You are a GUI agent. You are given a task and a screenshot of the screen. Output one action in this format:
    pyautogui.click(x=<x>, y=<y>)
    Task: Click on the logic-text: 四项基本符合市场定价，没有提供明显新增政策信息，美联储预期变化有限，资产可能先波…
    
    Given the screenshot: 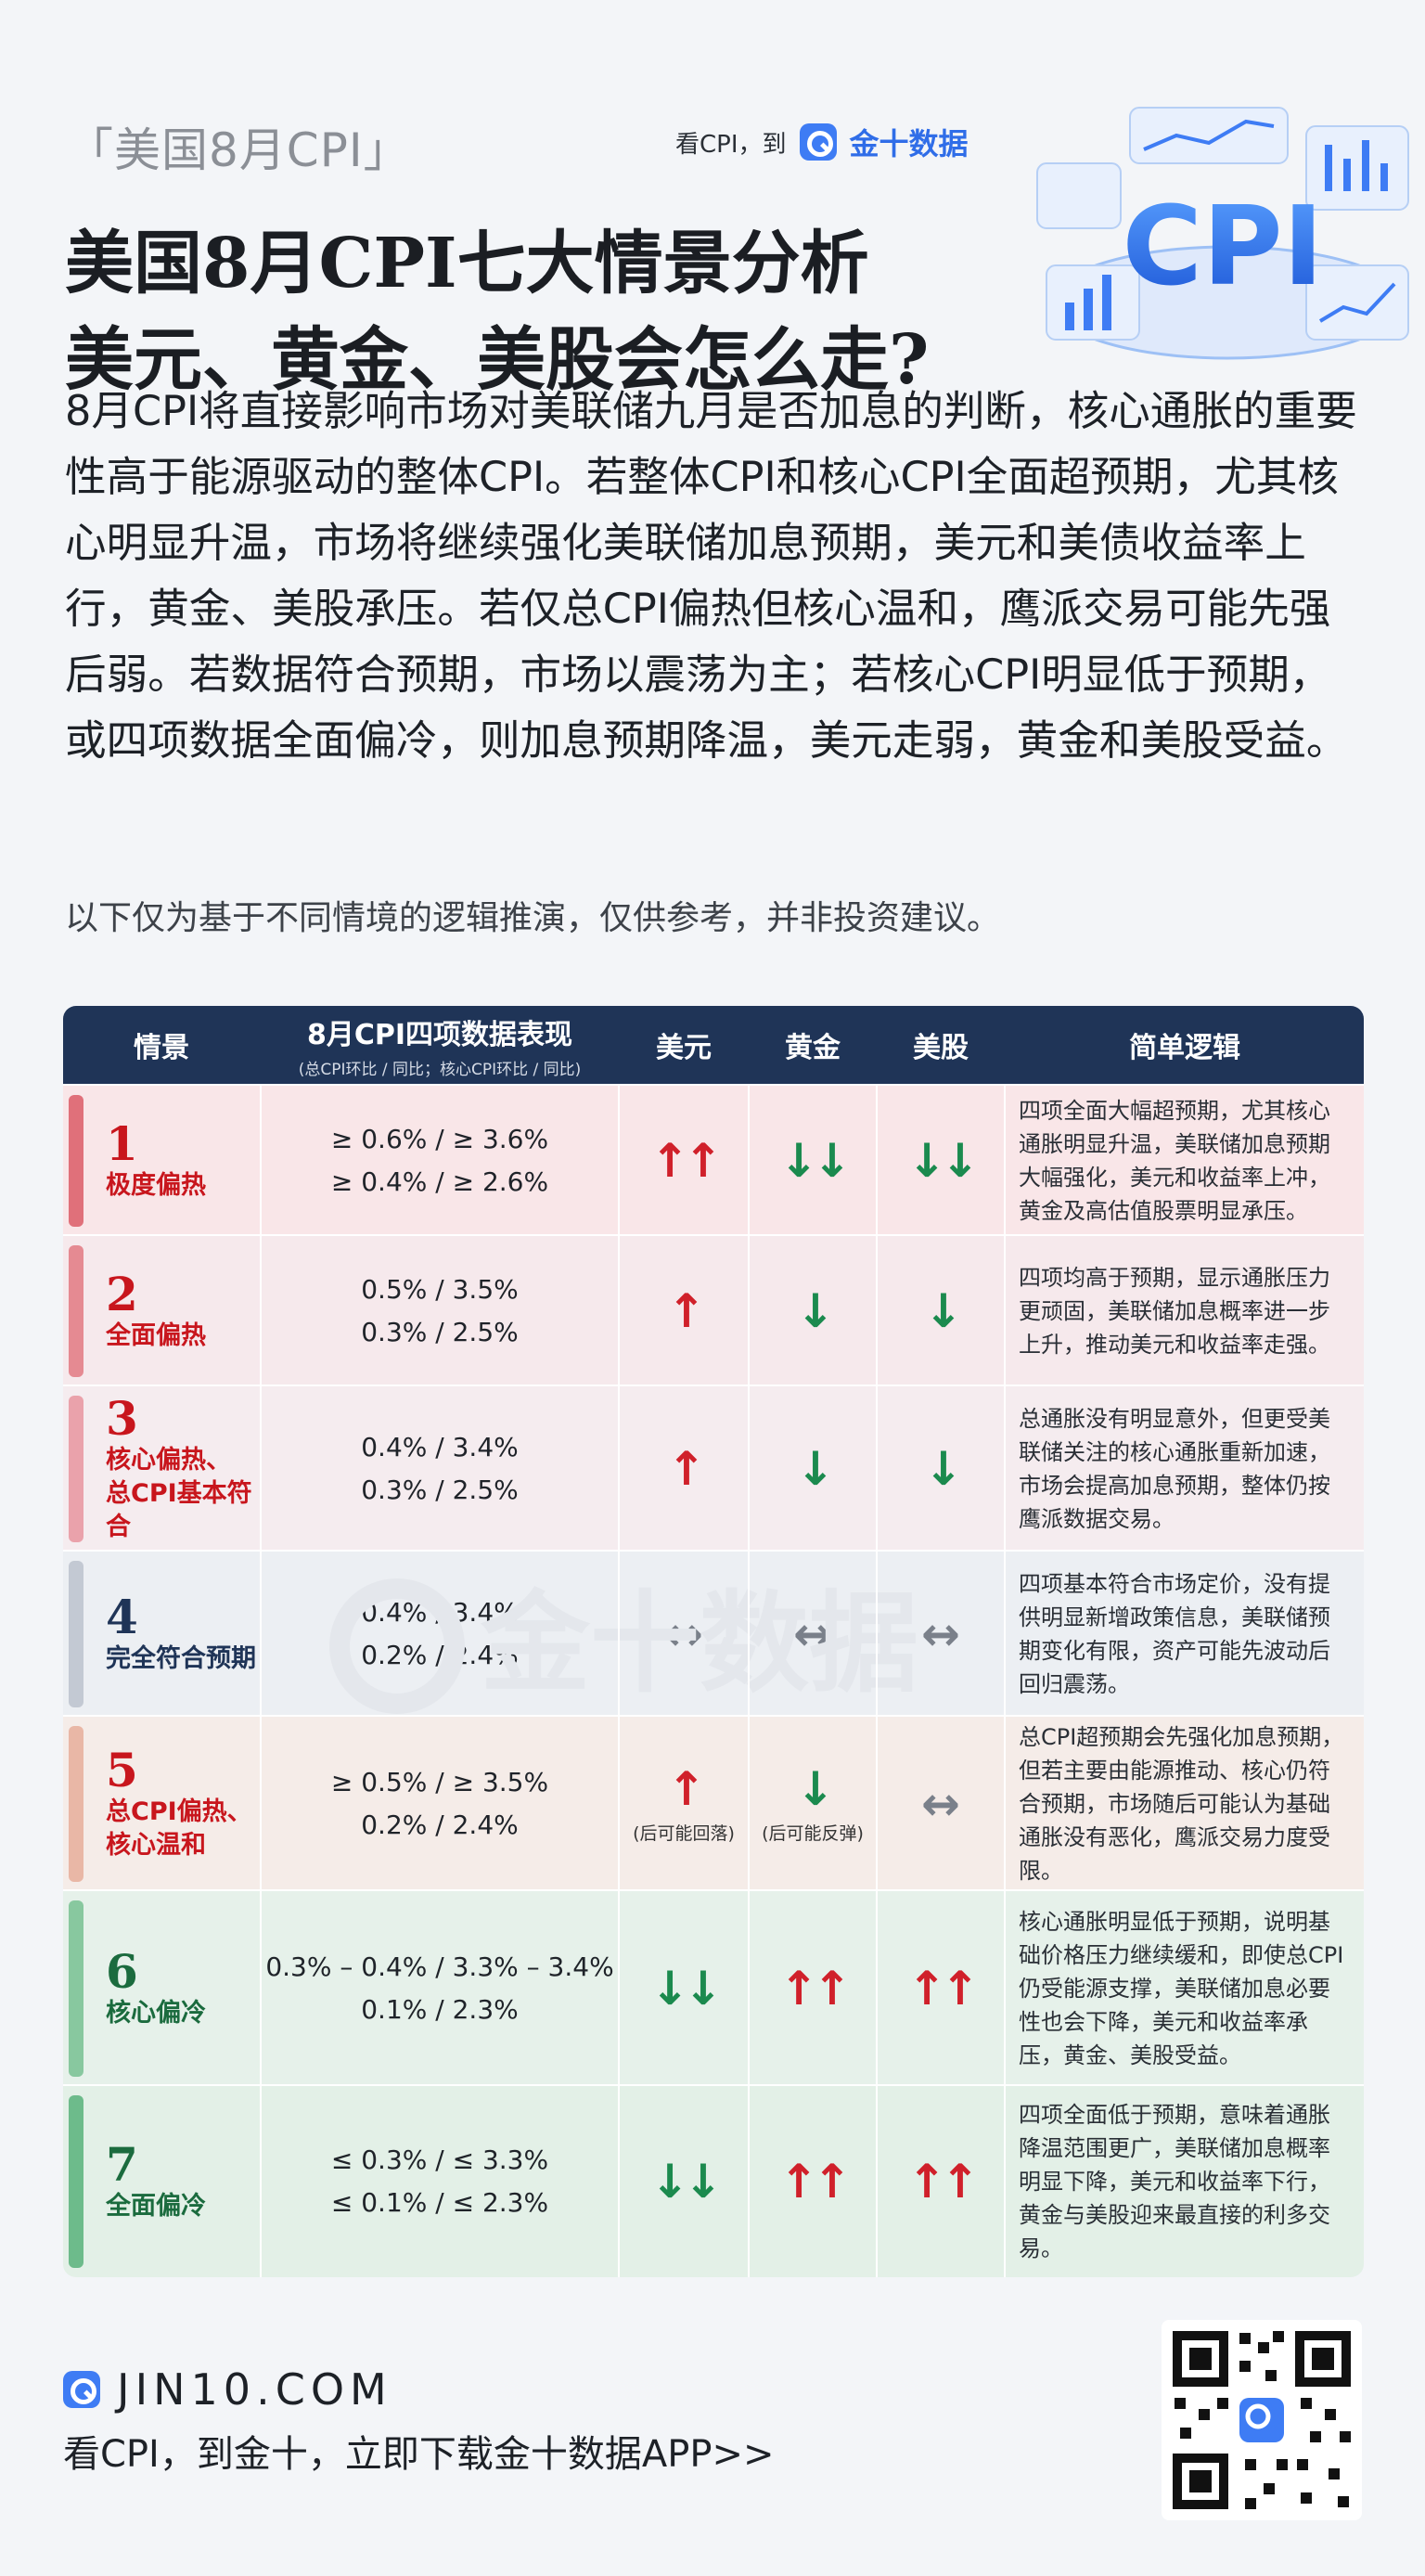 What is the action you would take?
    pyautogui.click(x=1174, y=1634)
    